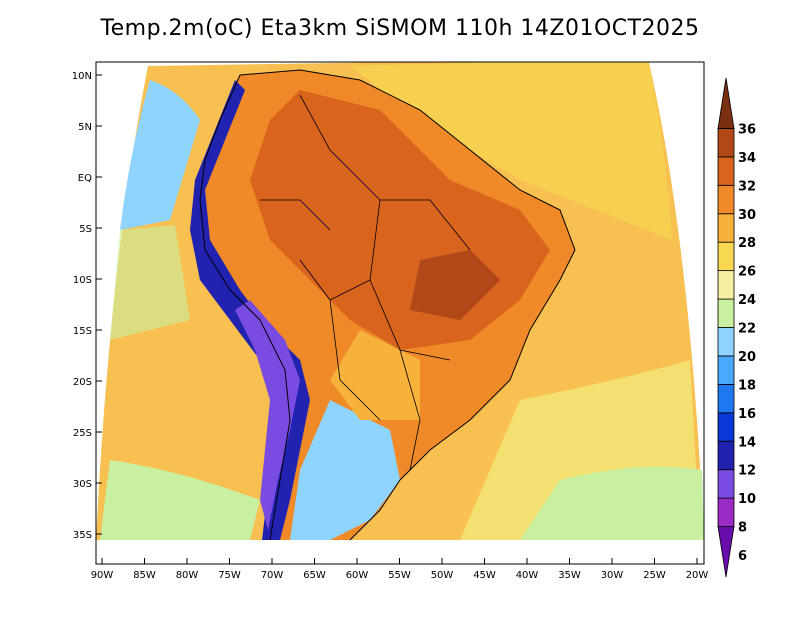 This screenshot has width=800, height=618. Describe the element at coordinates (399, 575) in the screenshot. I see `lon-tick-label: 55W` at that location.